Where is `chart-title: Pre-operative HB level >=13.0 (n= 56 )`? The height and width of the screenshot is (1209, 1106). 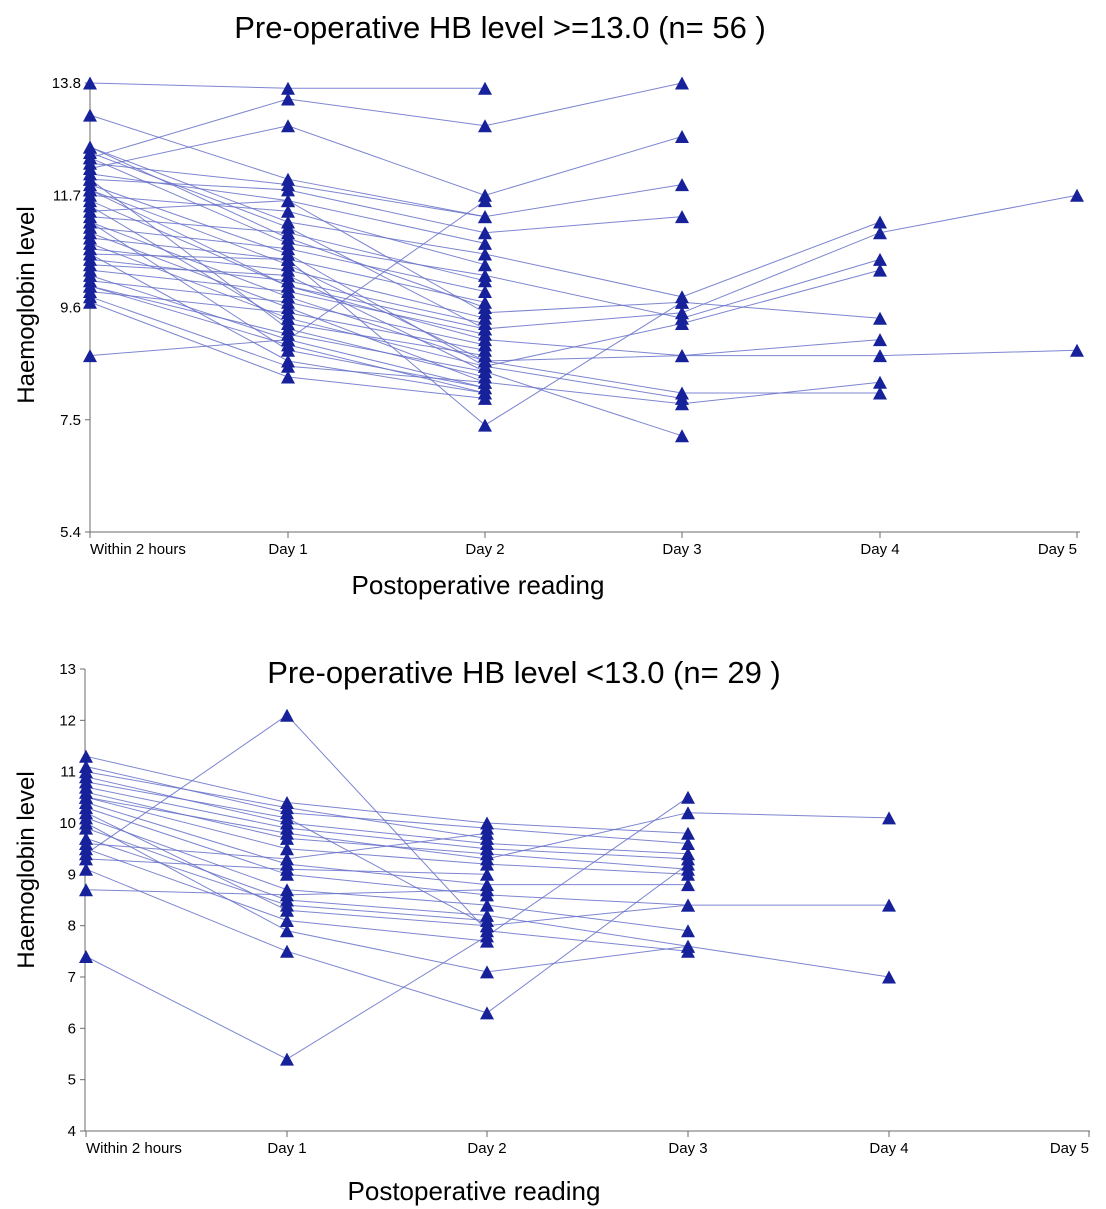
chart-title: Pre-operative HB level >=13.0 (n= 56 ) is located at coordinates (500, 27).